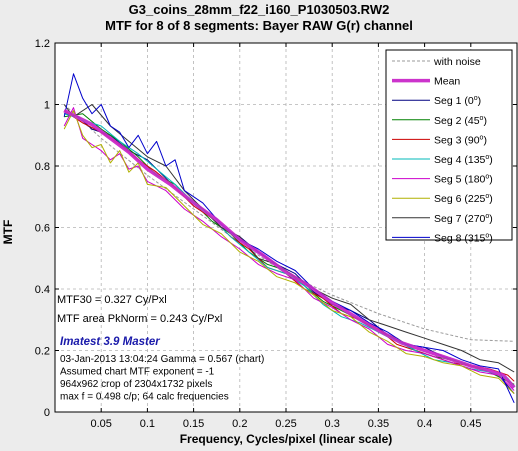 The width and height of the screenshot is (518, 451). What do you see at coordinates (42, 44) in the screenshot?
I see `y-tick-label: 1.2` at bounding box center [42, 44].